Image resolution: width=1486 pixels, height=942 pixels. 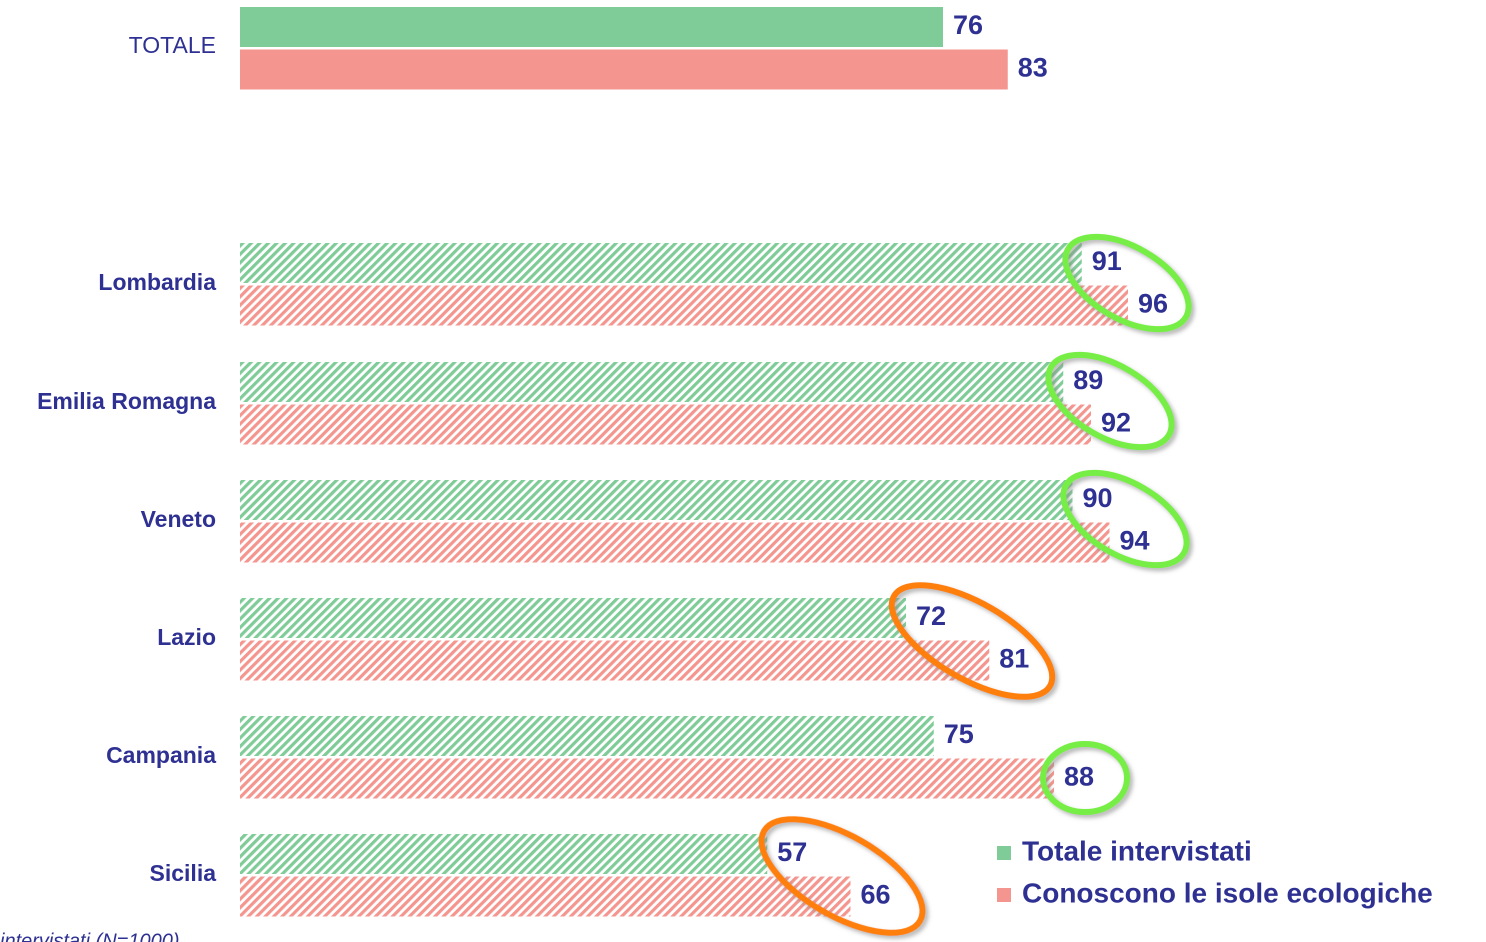 I want to click on legend-label: Conoscono le isole ecologiche, so click(x=1227, y=892).